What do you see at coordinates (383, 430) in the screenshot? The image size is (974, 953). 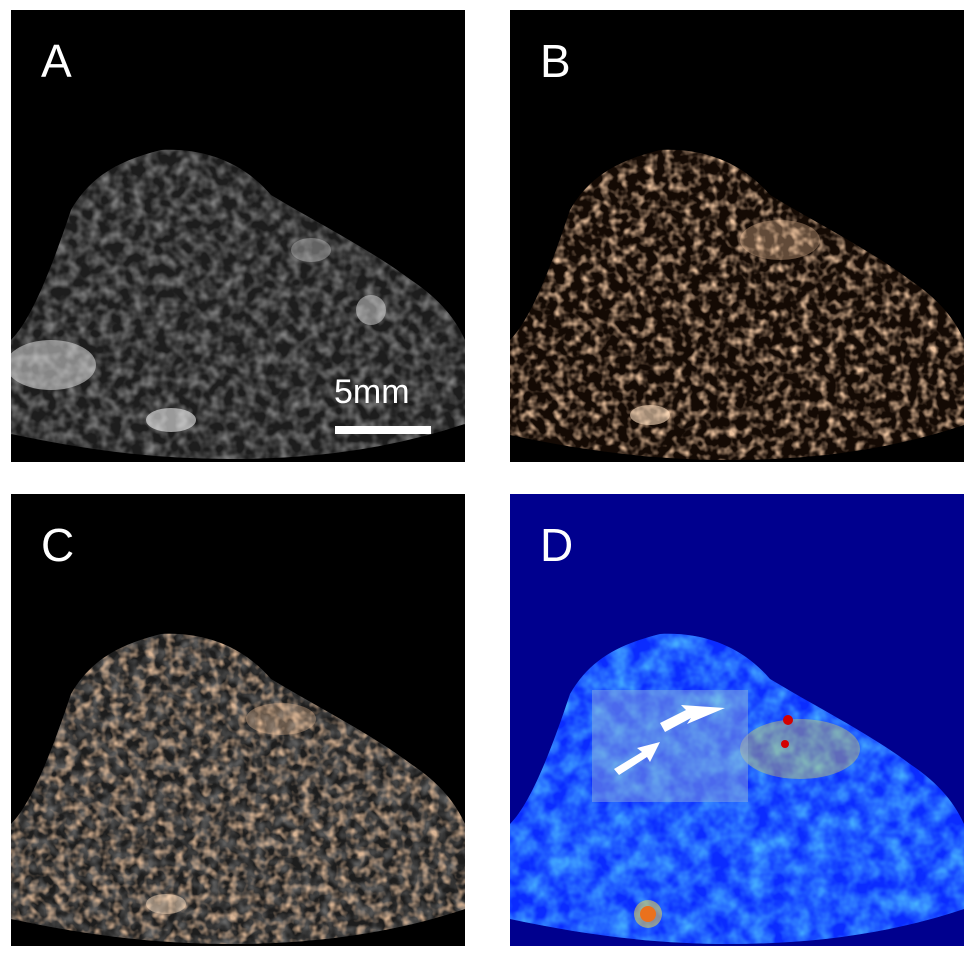 I see `scalebar-line` at bounding box center [383, 430].